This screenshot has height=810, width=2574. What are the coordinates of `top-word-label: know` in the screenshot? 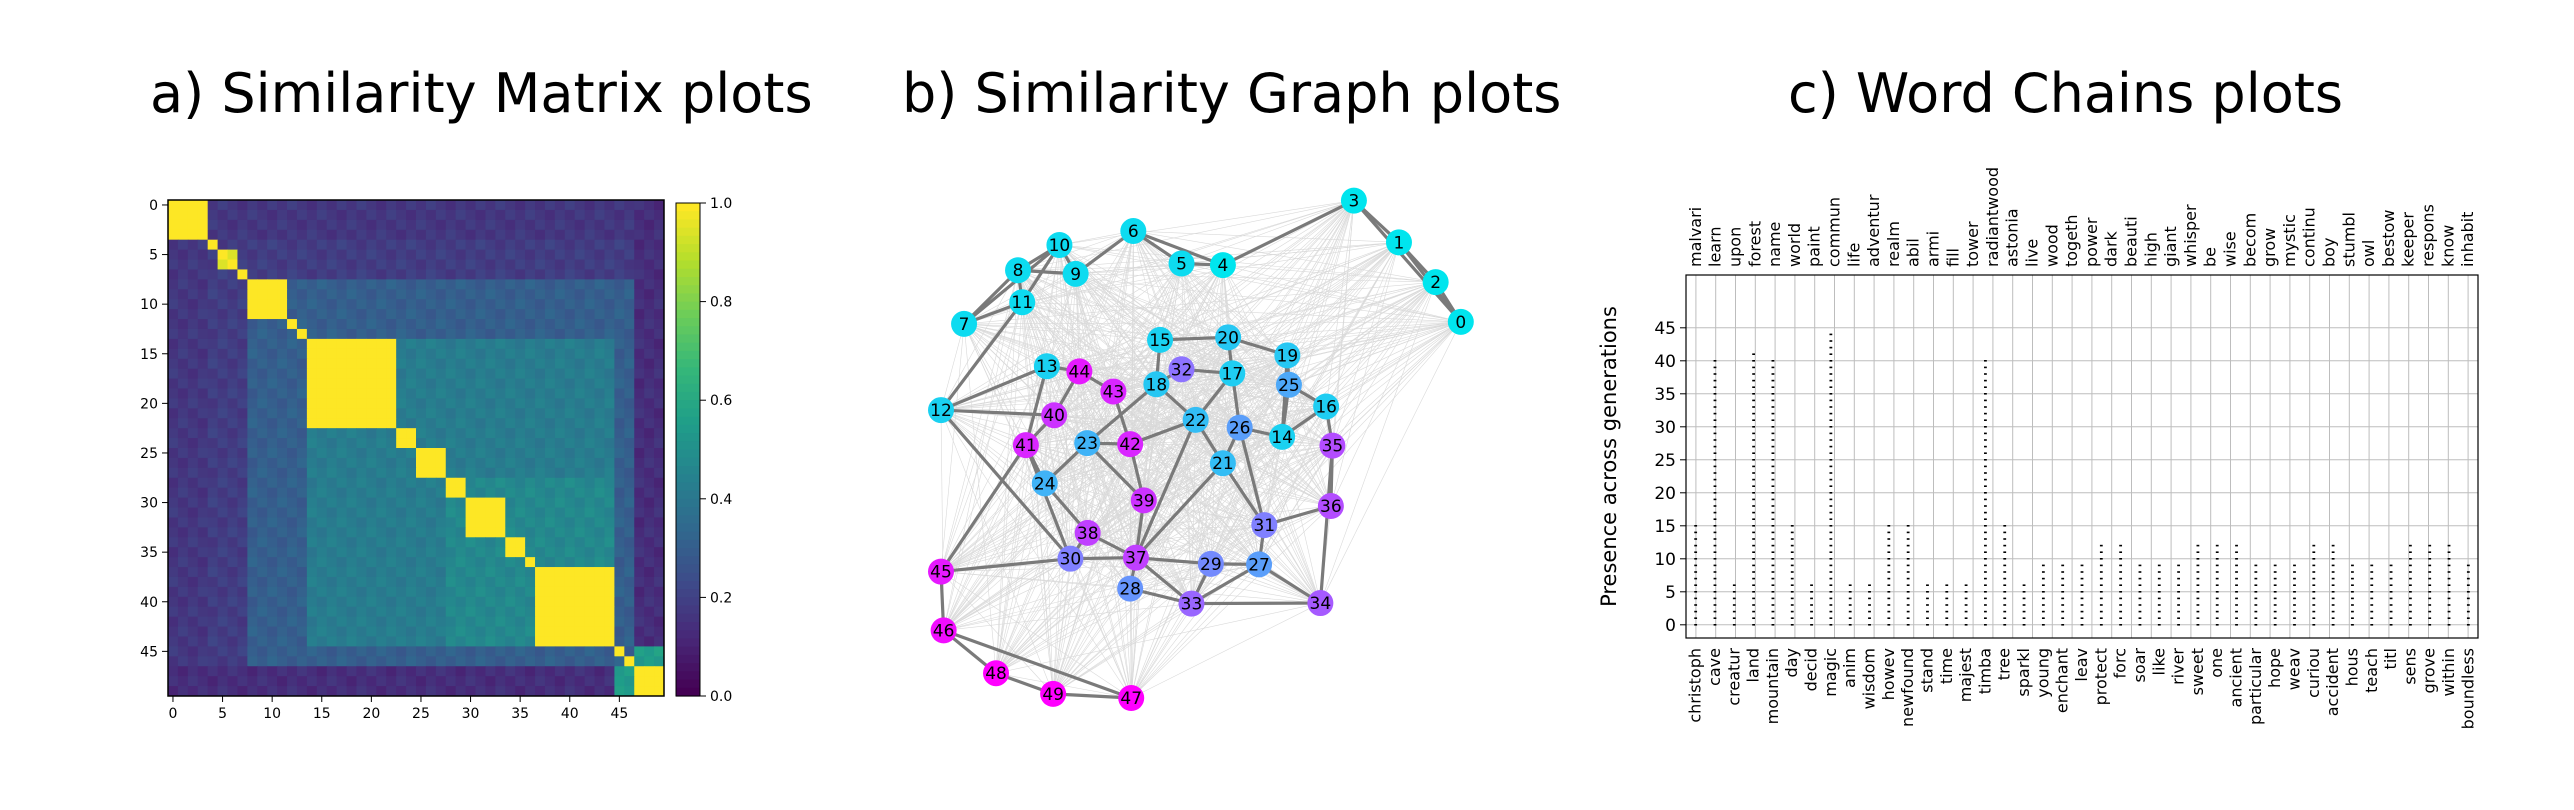 It's located at (2447, 246).